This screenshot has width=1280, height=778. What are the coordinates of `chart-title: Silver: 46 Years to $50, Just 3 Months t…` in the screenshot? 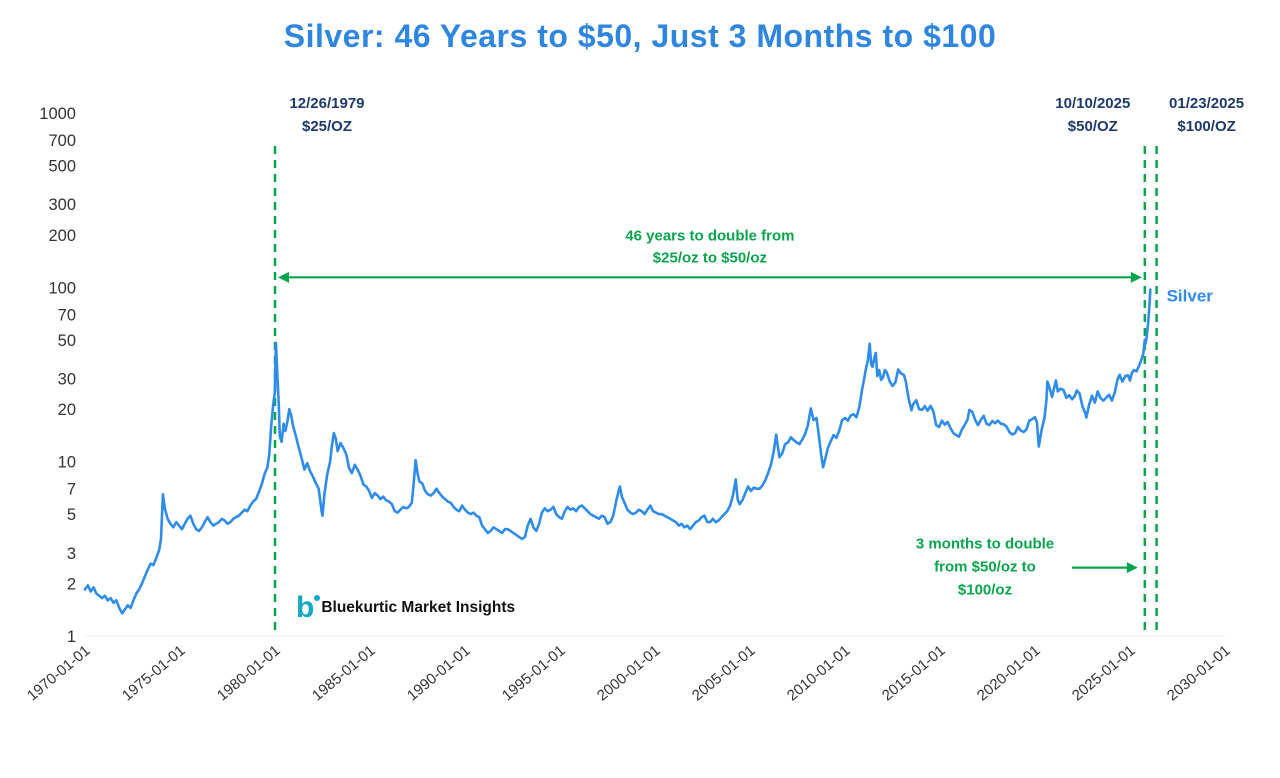 It's located at (640, 36).